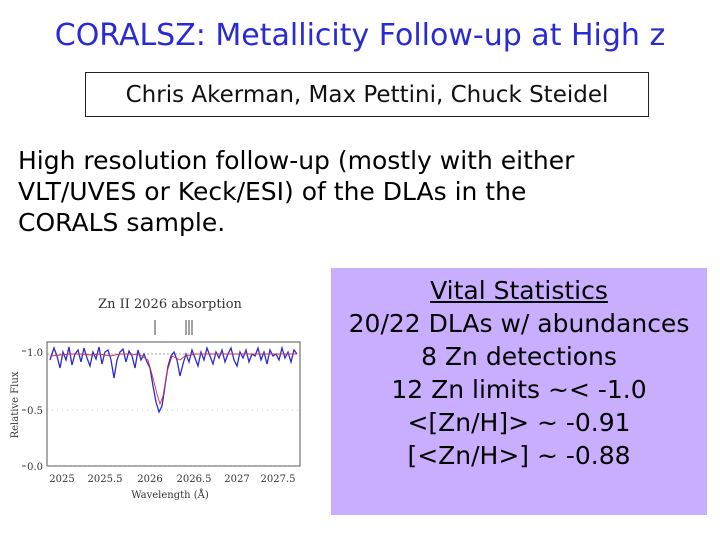 This screenshot has width=720, height=540. I want to click on x-tick-label: 2025.5, so click(105, 479).